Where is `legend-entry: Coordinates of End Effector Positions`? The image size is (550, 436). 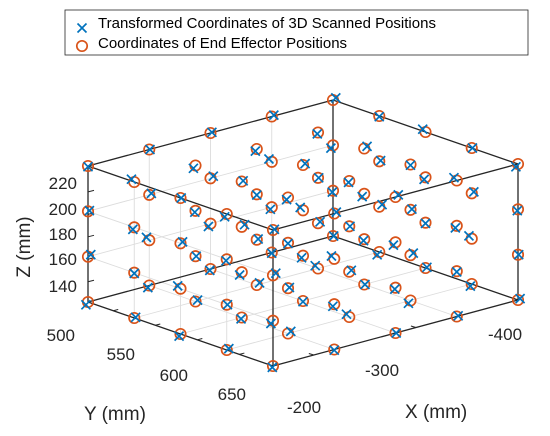 legend-entry: Coordinates of End Effector Positions is located at coordinates (222, 43).